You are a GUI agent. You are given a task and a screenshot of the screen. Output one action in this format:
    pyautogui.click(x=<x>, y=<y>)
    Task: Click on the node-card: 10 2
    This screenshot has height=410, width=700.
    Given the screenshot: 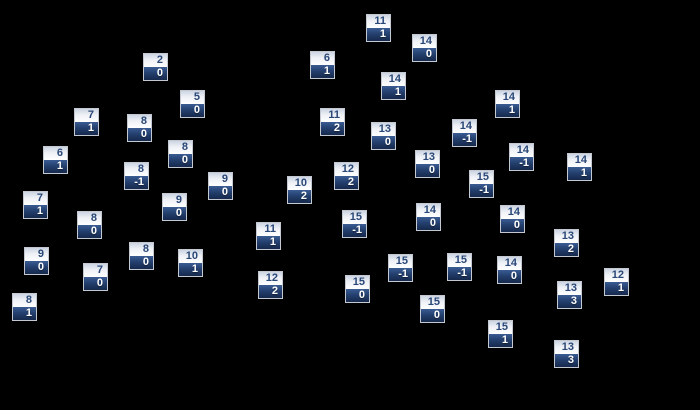 What is the action you would take?
    pyautogui.click(x=299, y=190)
    